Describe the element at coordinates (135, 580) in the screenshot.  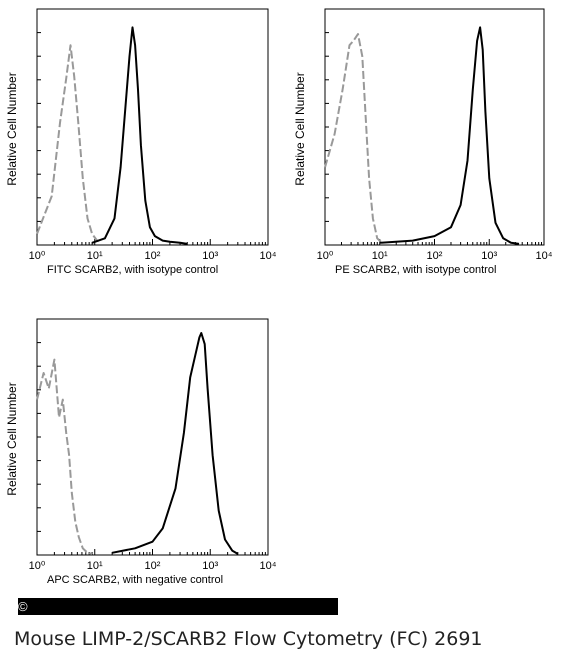
I see `x-axis-label: APC SCARB2, with negative control` at that location.